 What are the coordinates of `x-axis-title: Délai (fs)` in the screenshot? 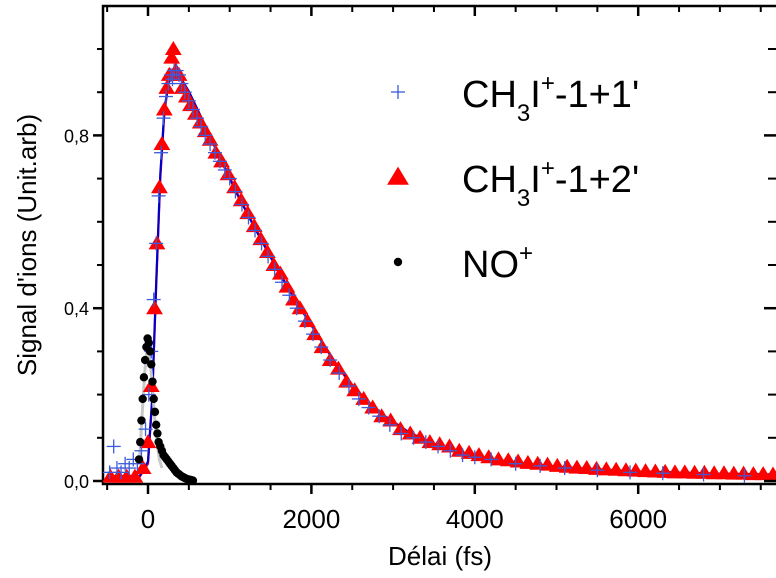 It's located at (440, 556).